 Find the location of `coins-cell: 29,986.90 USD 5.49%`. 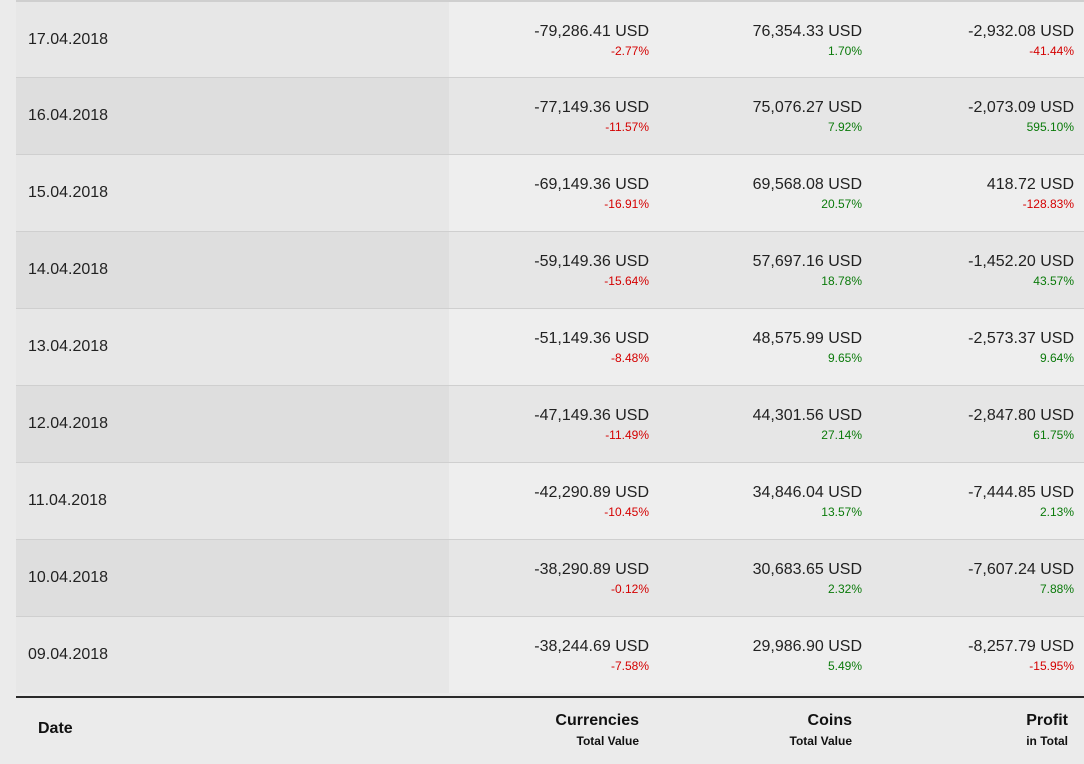

coins-cell: 29,986.90 USD 5.49% is located at coordinates (807, 655).